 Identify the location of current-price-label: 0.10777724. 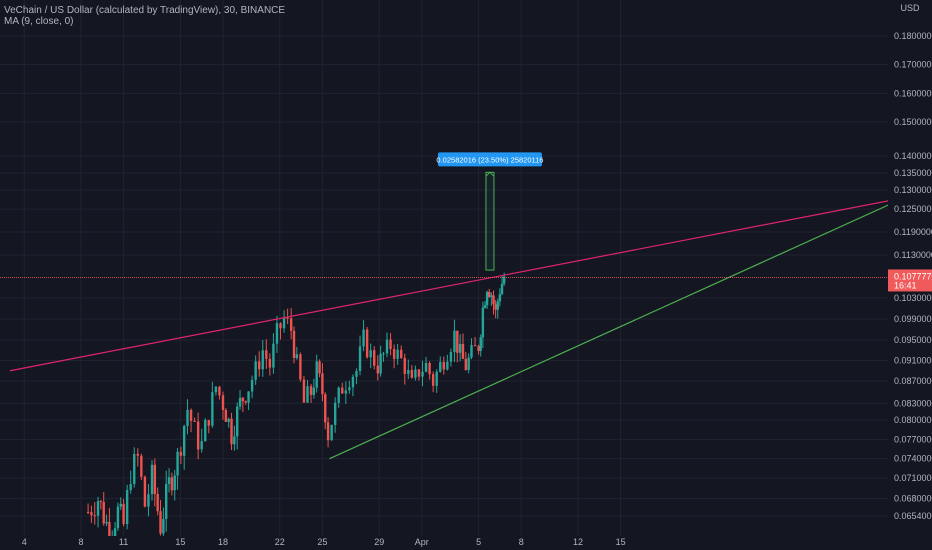
(913, 276).